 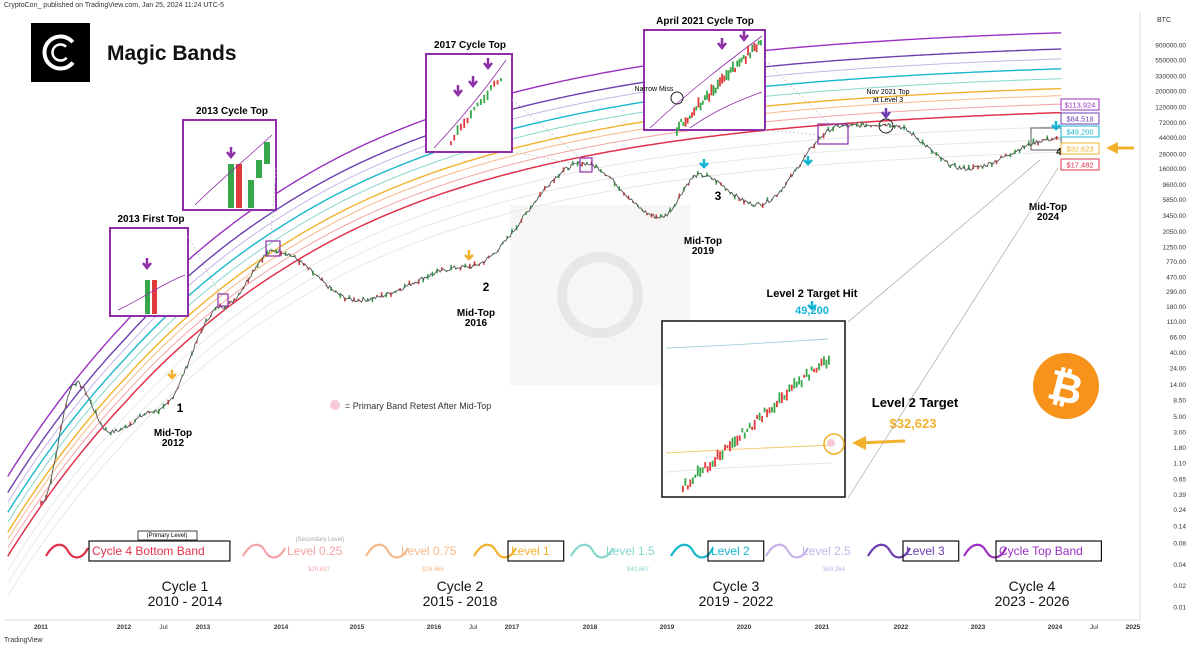 What do you see at coordinates (60, 52) in the screenshot?
I see `logo-inner-c-icon` at bounding box center [60, 52].